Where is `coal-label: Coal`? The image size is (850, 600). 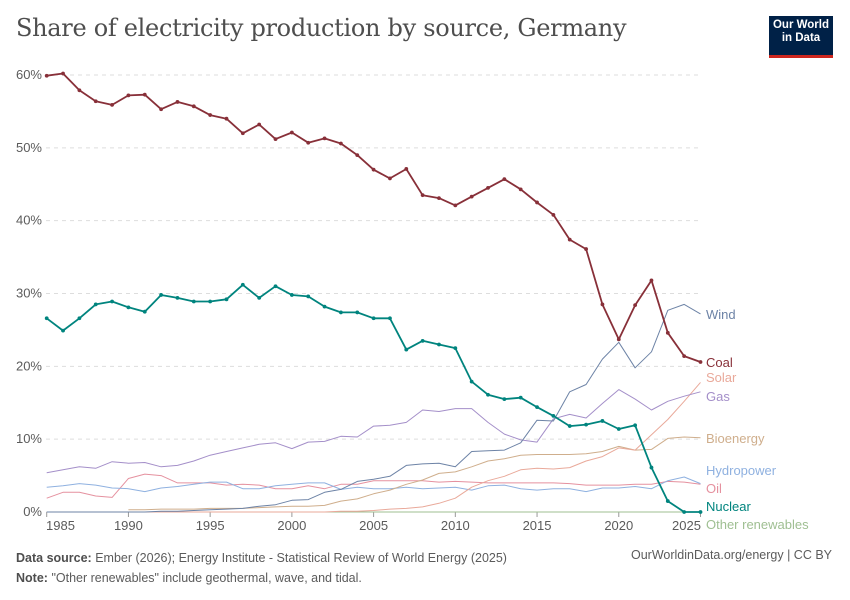
coal-label: Coal is located at coordinates (719, 362).